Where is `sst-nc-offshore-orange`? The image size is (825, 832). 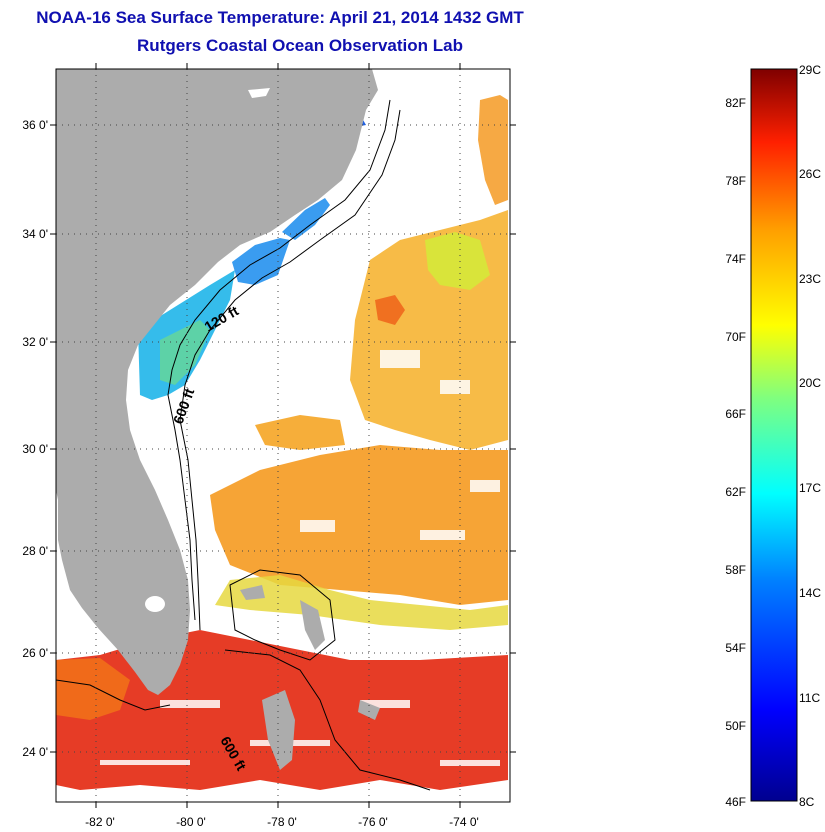 sst-nc-offshore-orange is located at coordinates (493, 150).